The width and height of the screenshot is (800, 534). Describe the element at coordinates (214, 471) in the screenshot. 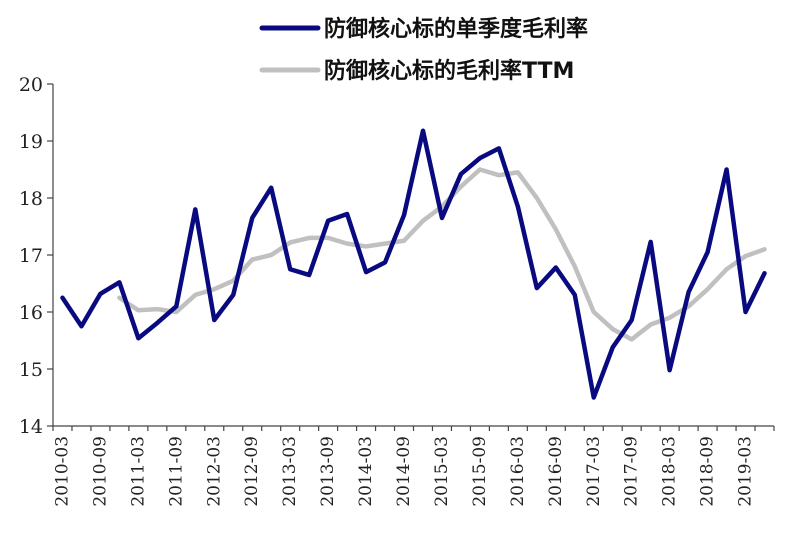

I see `x-tick-label: 2012-03` at that location.